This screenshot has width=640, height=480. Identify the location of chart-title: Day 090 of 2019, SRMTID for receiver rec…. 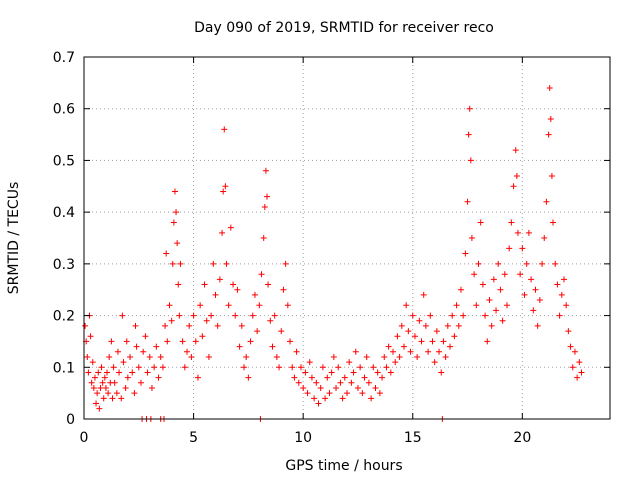
(344, 28).